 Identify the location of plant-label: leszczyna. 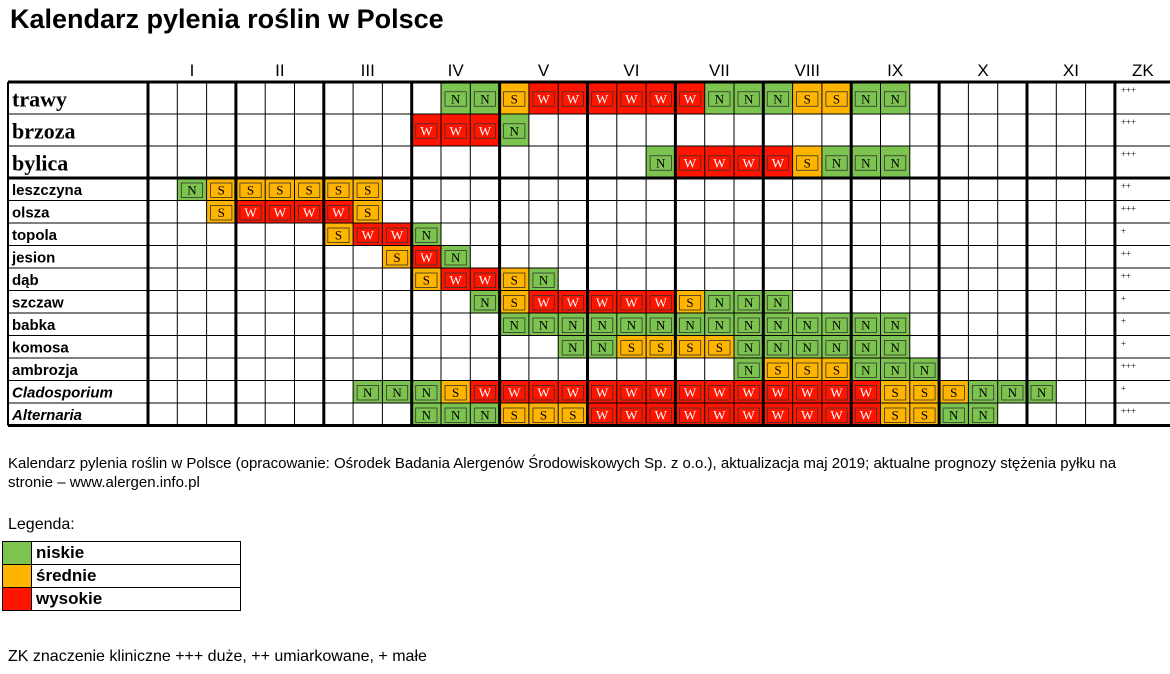
(47, 190).